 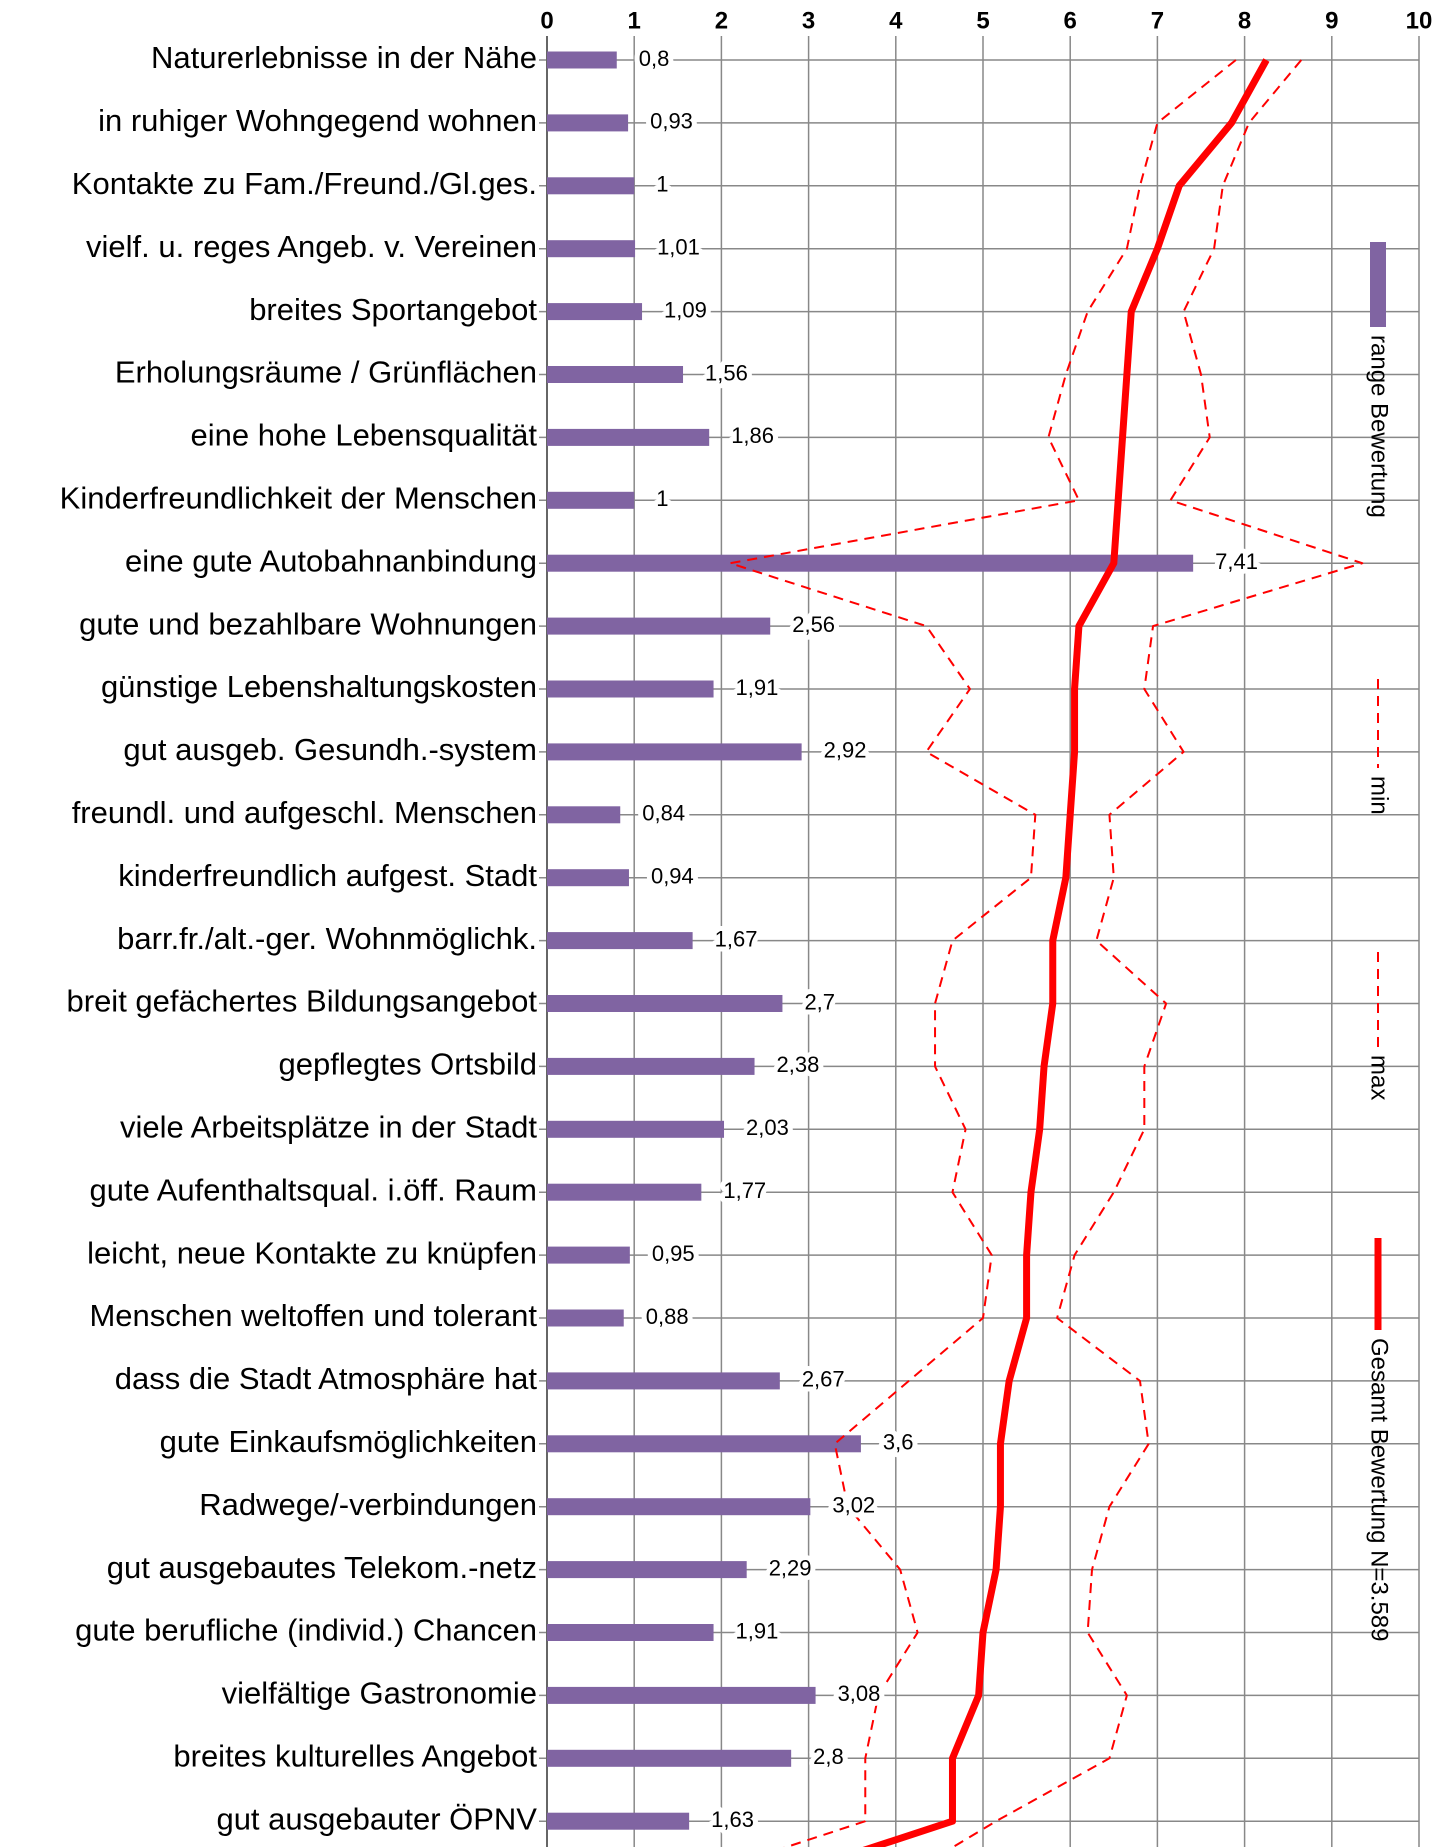 I want to click on x-tick-label: 2, so click(x=721, y=20).